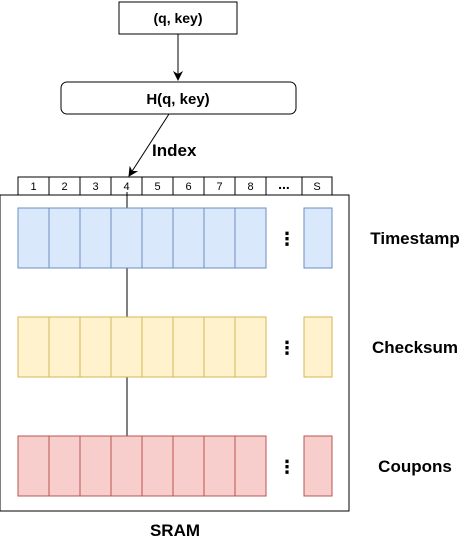  I want to click on index-cell-label: 7, so click(219, 187).